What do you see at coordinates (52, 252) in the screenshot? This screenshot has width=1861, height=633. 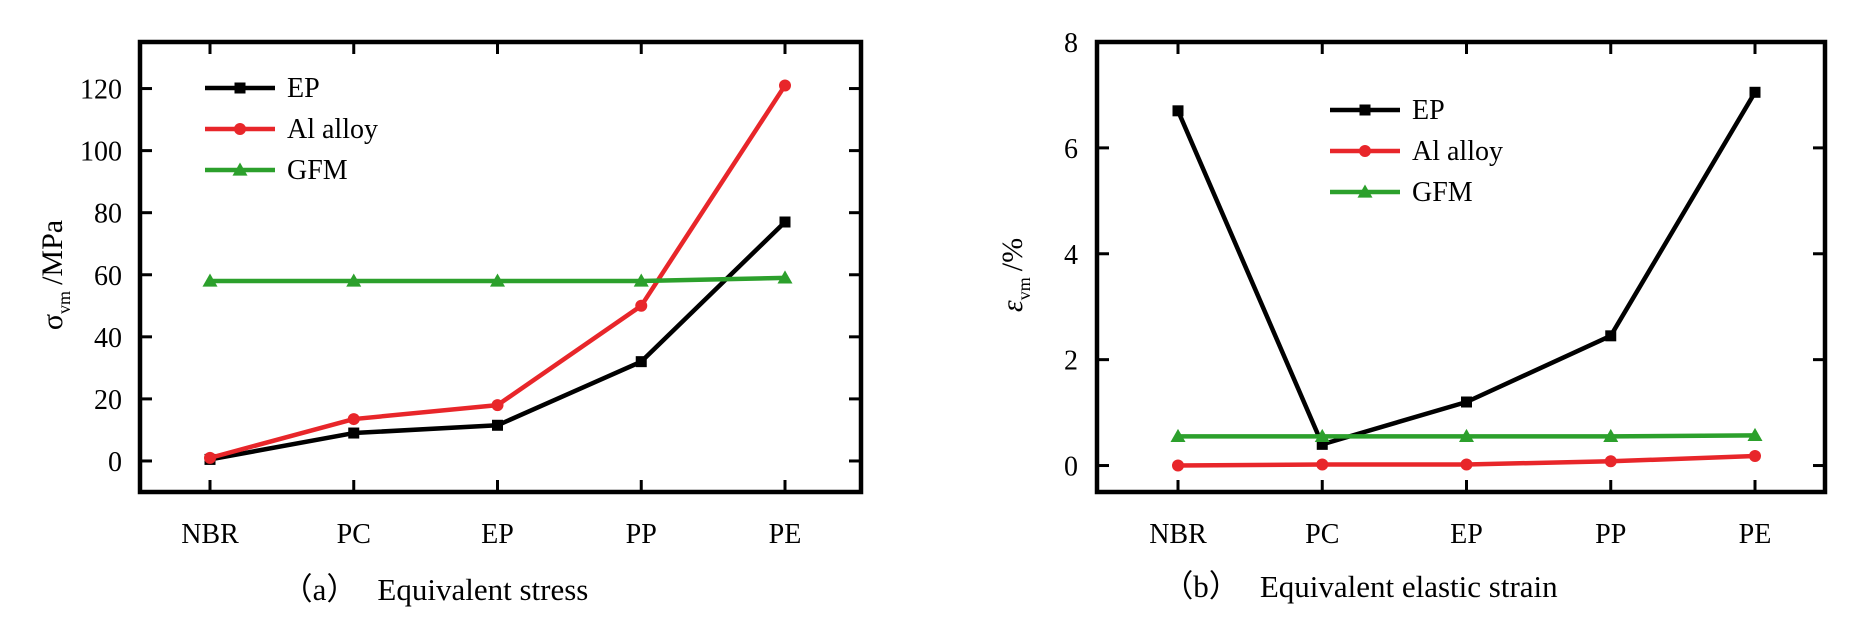 I see `y-axis-unit: /MPa` at bounding box center [52, 252].